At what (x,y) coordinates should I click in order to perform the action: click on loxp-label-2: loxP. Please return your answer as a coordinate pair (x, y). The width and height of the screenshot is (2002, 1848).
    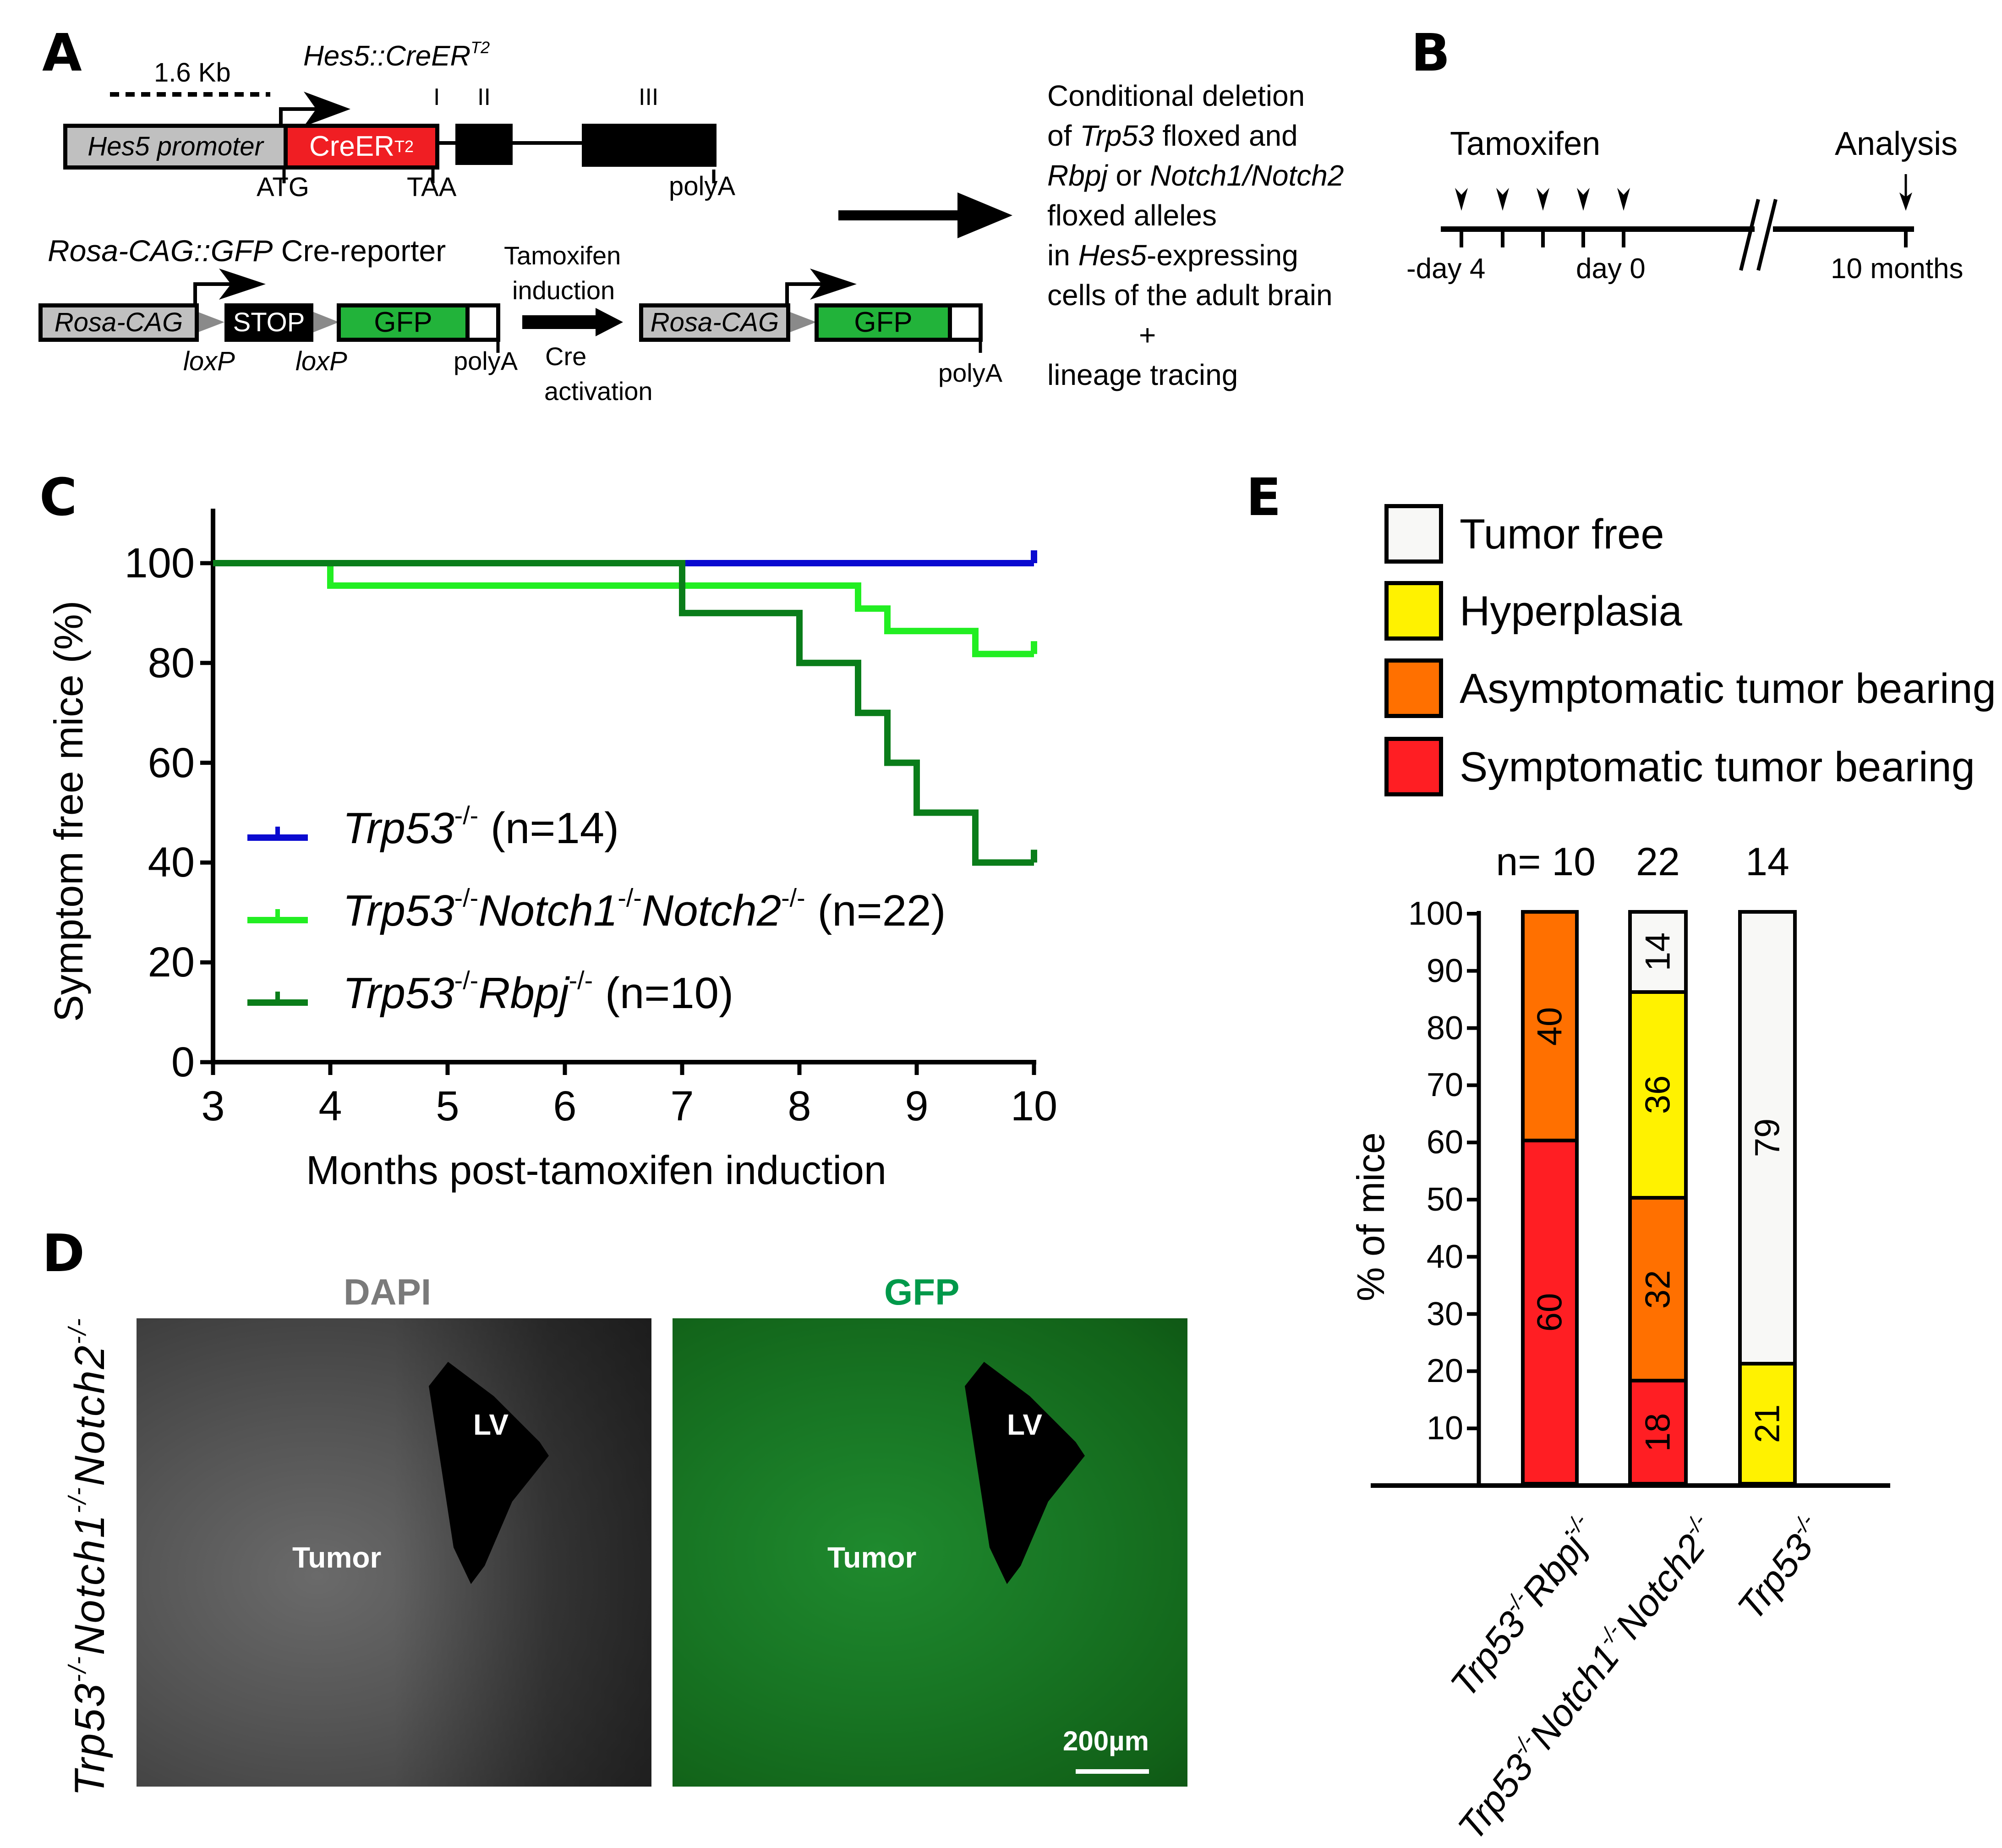
    Looking at the image, I should click on (321, 361).